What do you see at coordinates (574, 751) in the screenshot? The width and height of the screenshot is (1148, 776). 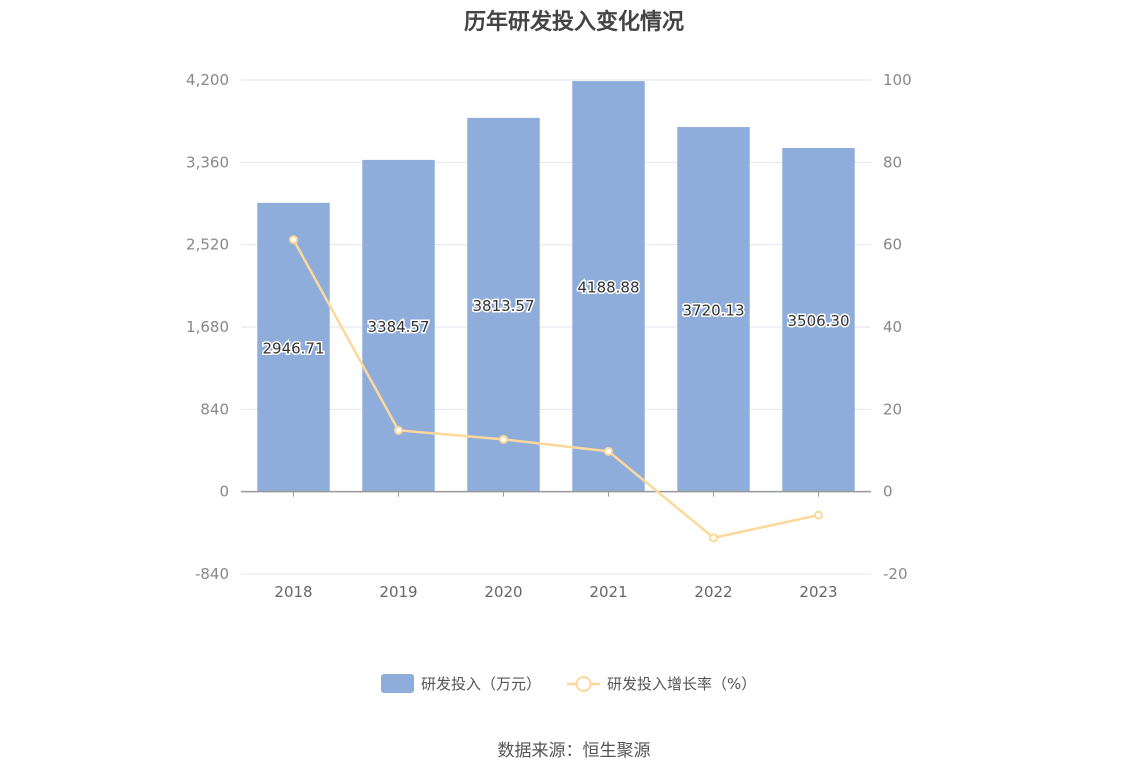 I see `data-source: 数据来源：恒生聚源` at bounding box center [574, 751].